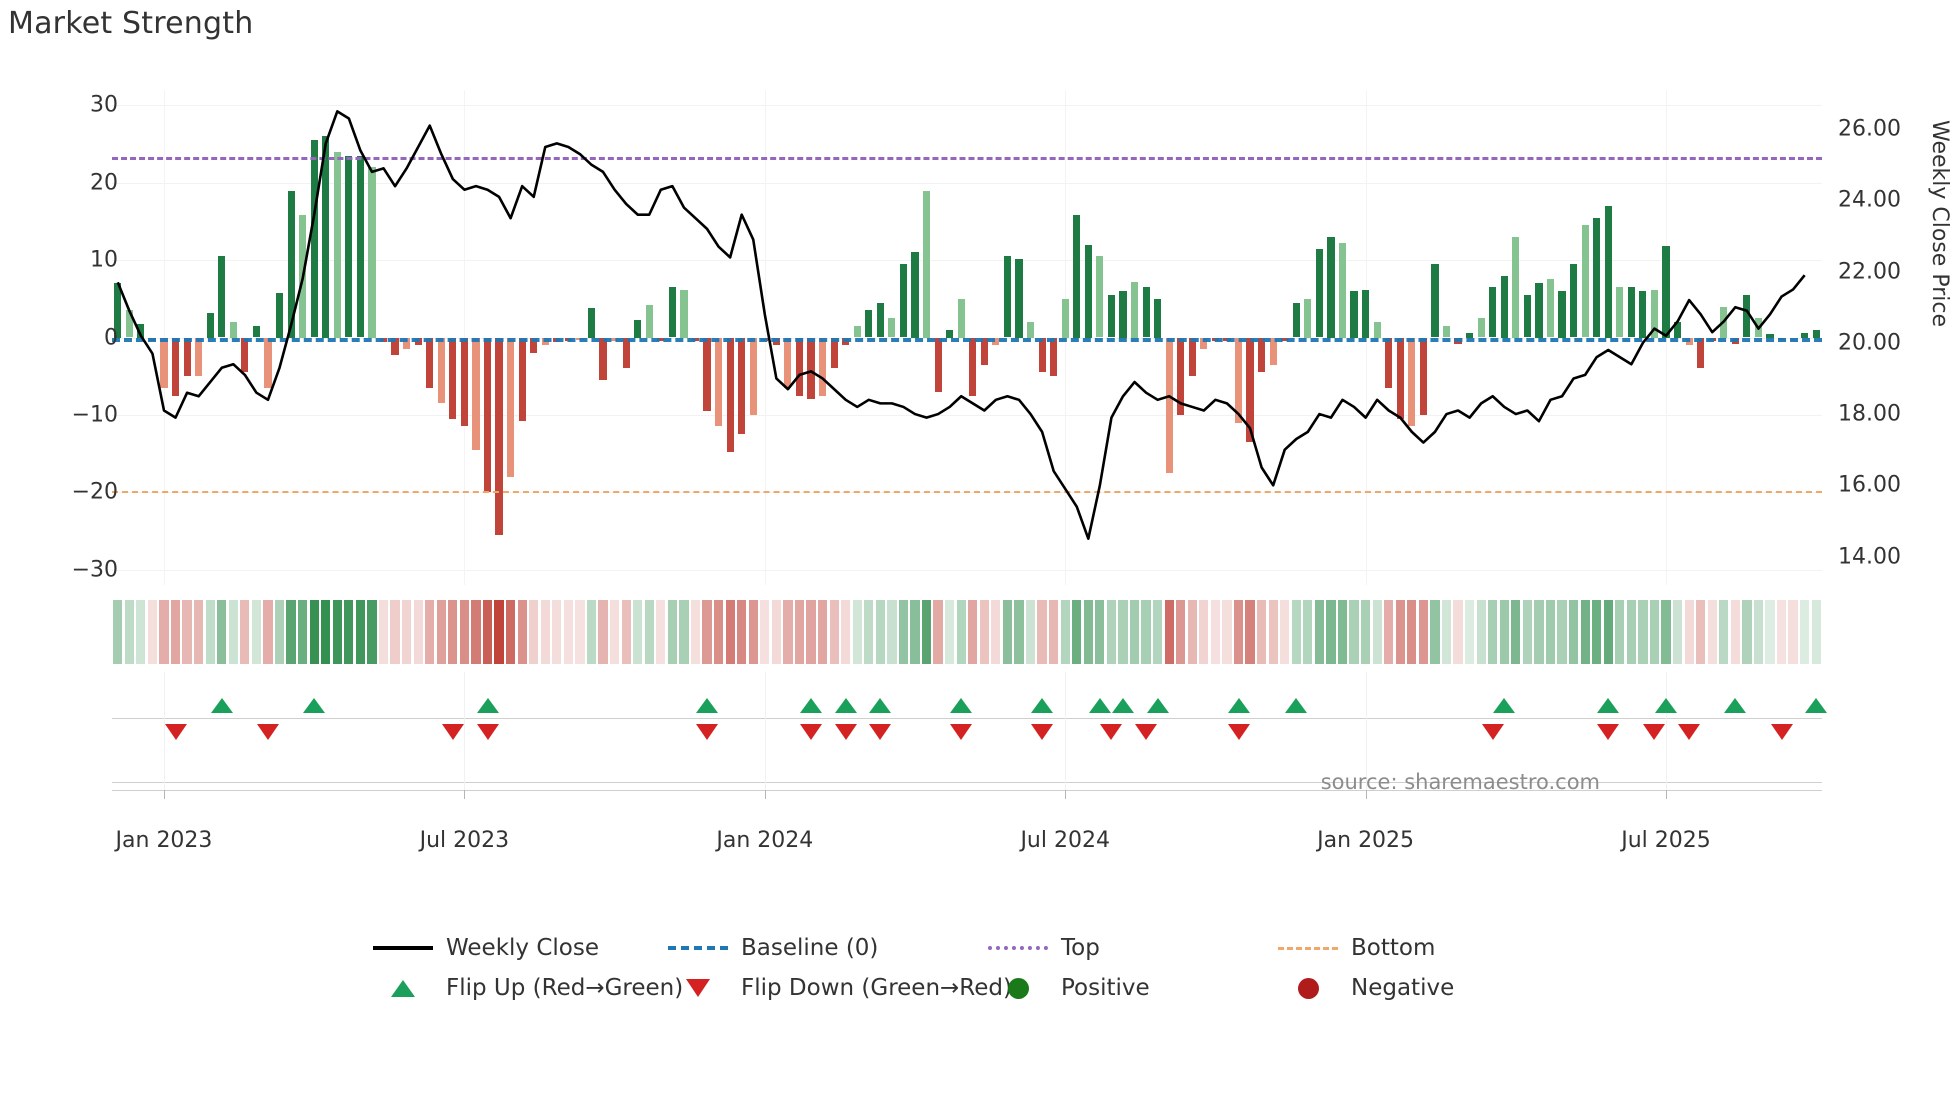 This screenshot has height=1102, width=1960. Describe the element at coordinates (1067, 988) in the screenshot. I see `legend-item: Positive` at that location.